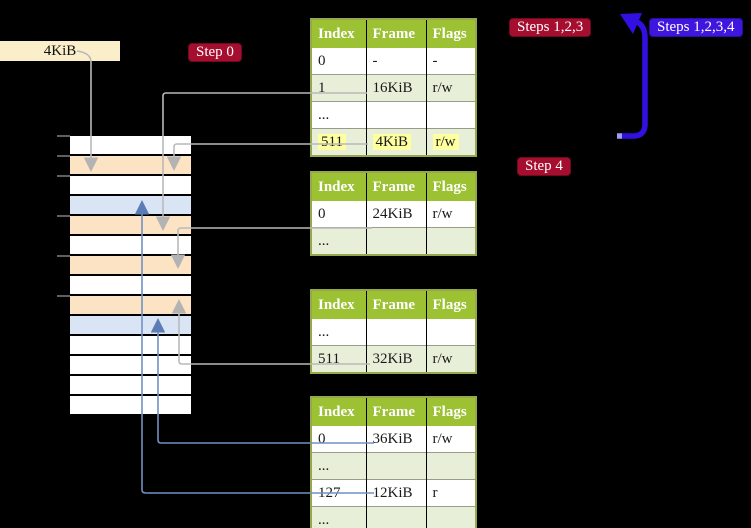 Image resolution: width=751 pixels, height=528 pixels. Describe the element at coordinates (696, 27) in the screenshot. I see `steps1234-badge: Steps 1,2,3,4` at that location.